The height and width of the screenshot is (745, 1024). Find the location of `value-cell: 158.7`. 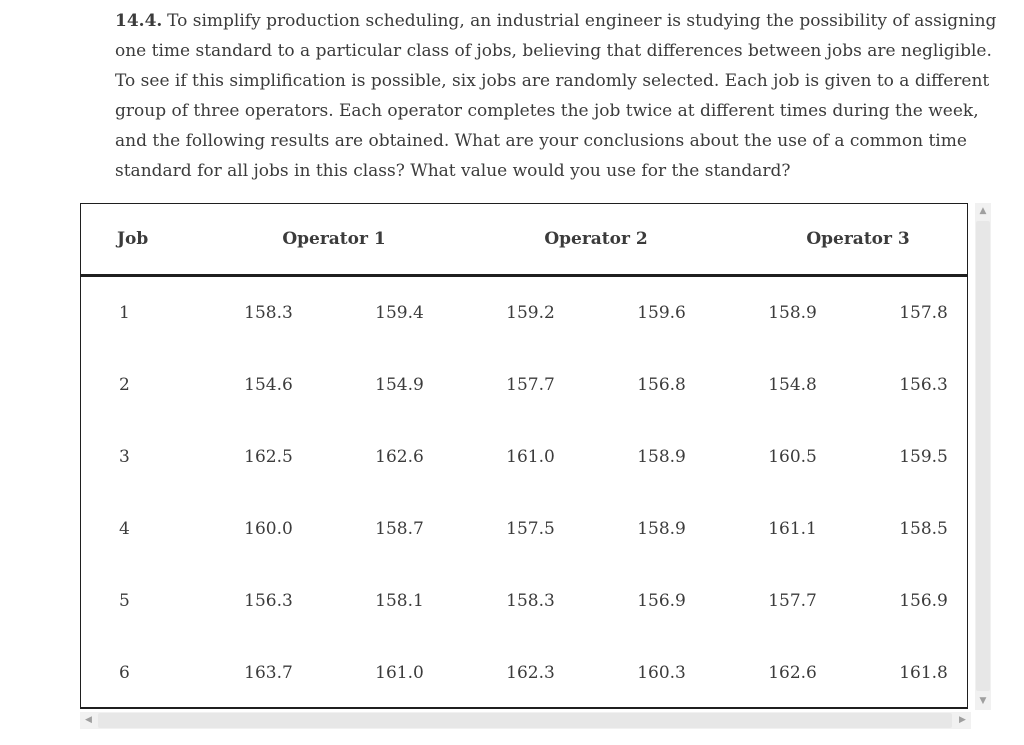

value-cell: 158.7 is located at coordinates (399, 529).